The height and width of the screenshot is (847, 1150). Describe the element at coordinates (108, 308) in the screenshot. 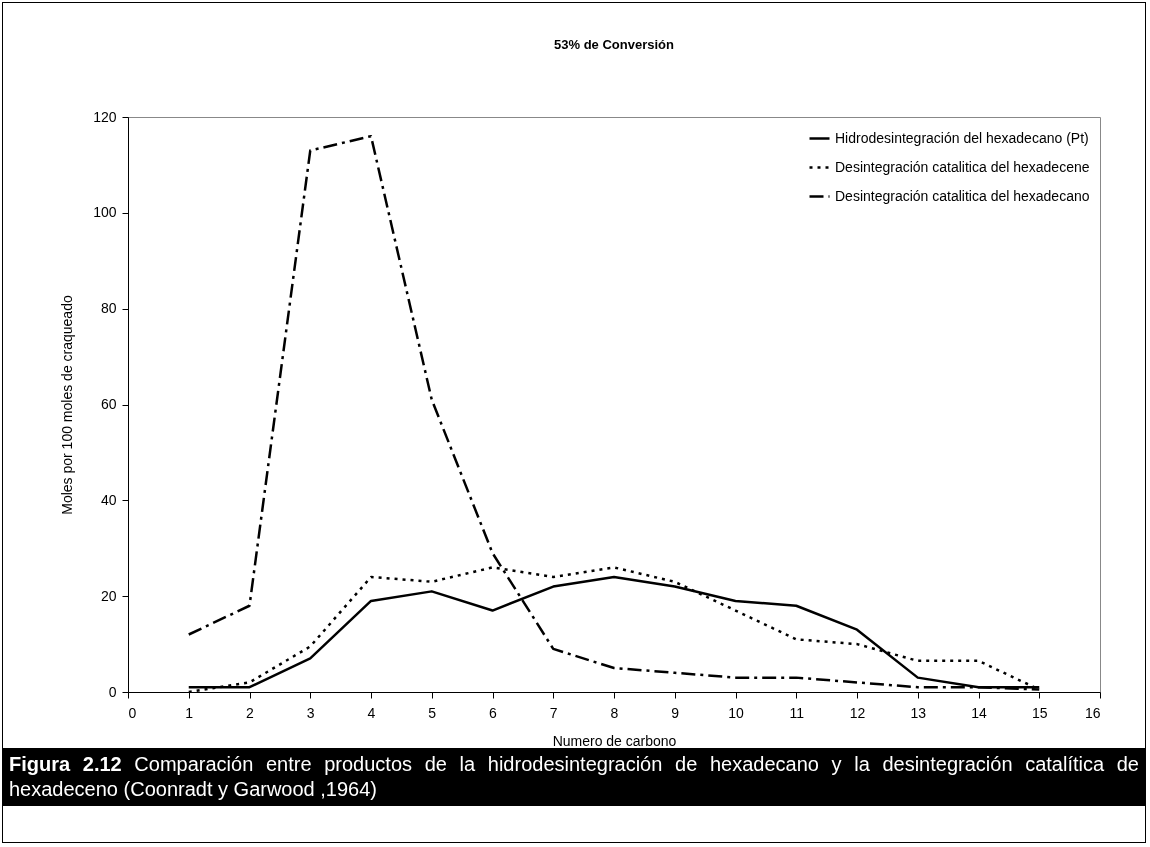

I see `y-tick-label: 80` at that location.